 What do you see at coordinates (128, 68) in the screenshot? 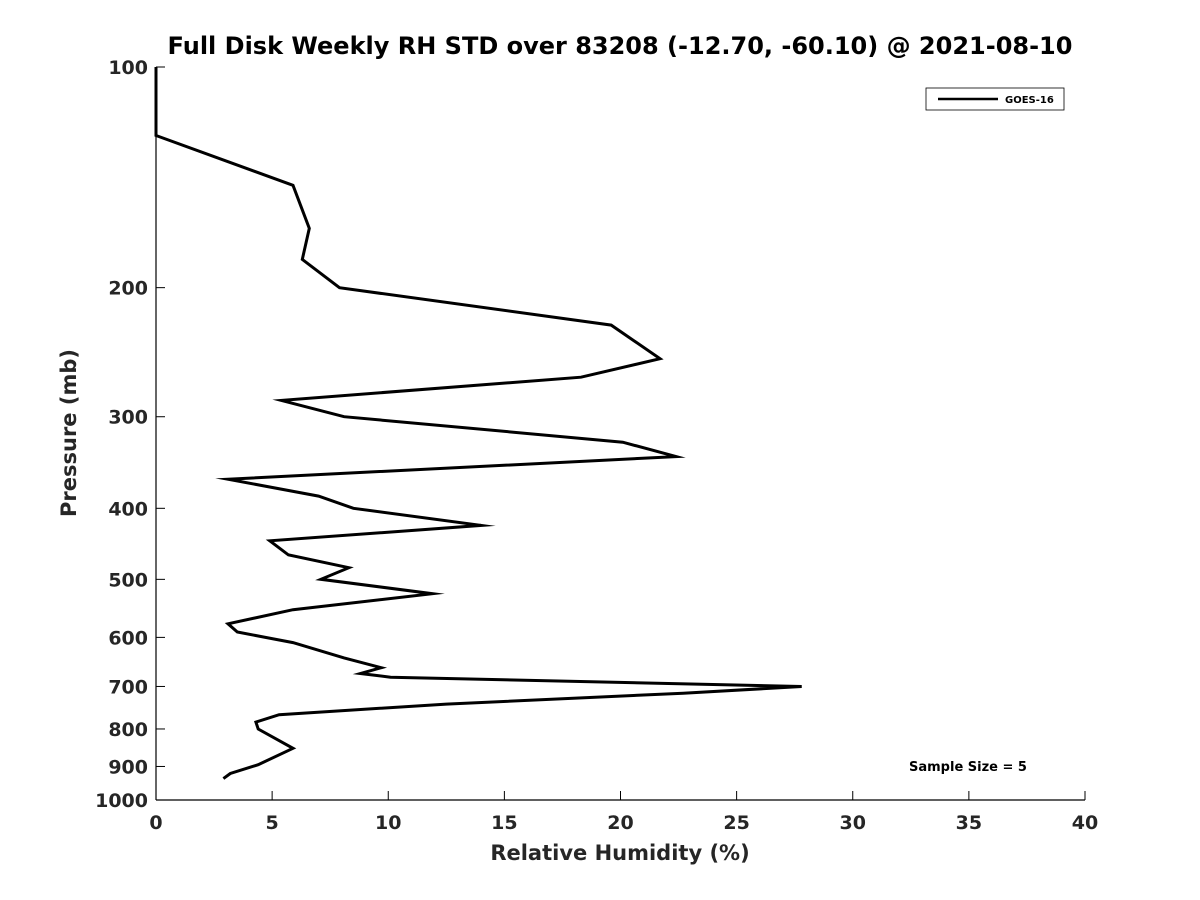
I see `y-tick-label: 100` at bounding box center [128, 68].